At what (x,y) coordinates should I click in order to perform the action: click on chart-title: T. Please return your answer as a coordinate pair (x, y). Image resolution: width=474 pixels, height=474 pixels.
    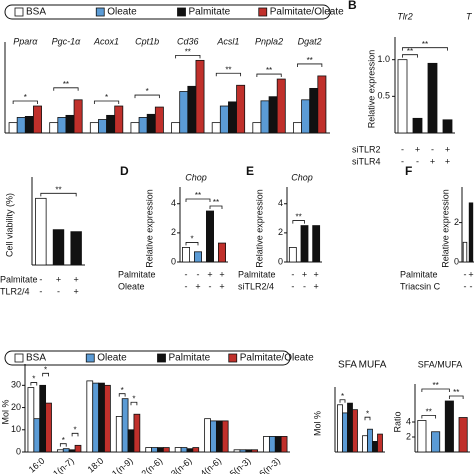
    Looking at the image, I should click on (469, 16).